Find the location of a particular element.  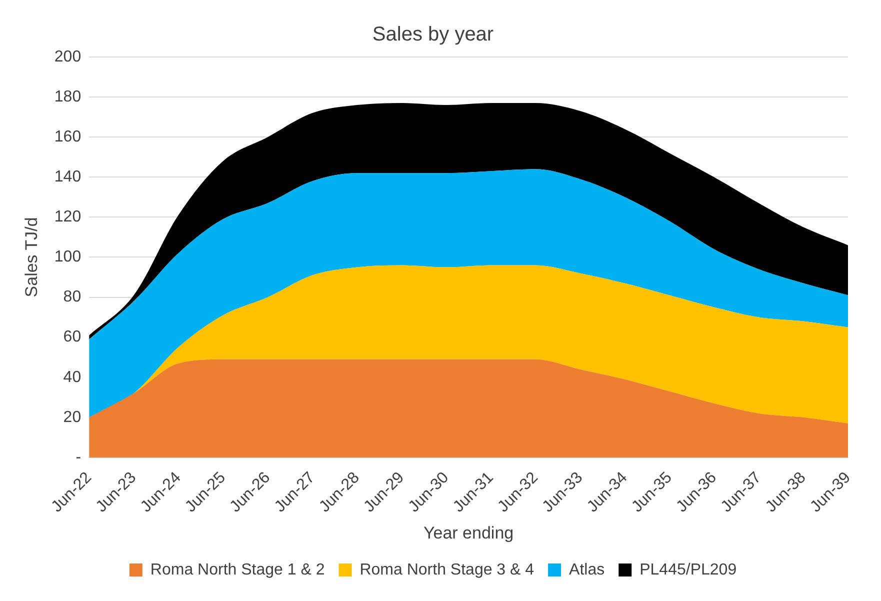

y-tick-label: - is located at coordinates (79, 457).